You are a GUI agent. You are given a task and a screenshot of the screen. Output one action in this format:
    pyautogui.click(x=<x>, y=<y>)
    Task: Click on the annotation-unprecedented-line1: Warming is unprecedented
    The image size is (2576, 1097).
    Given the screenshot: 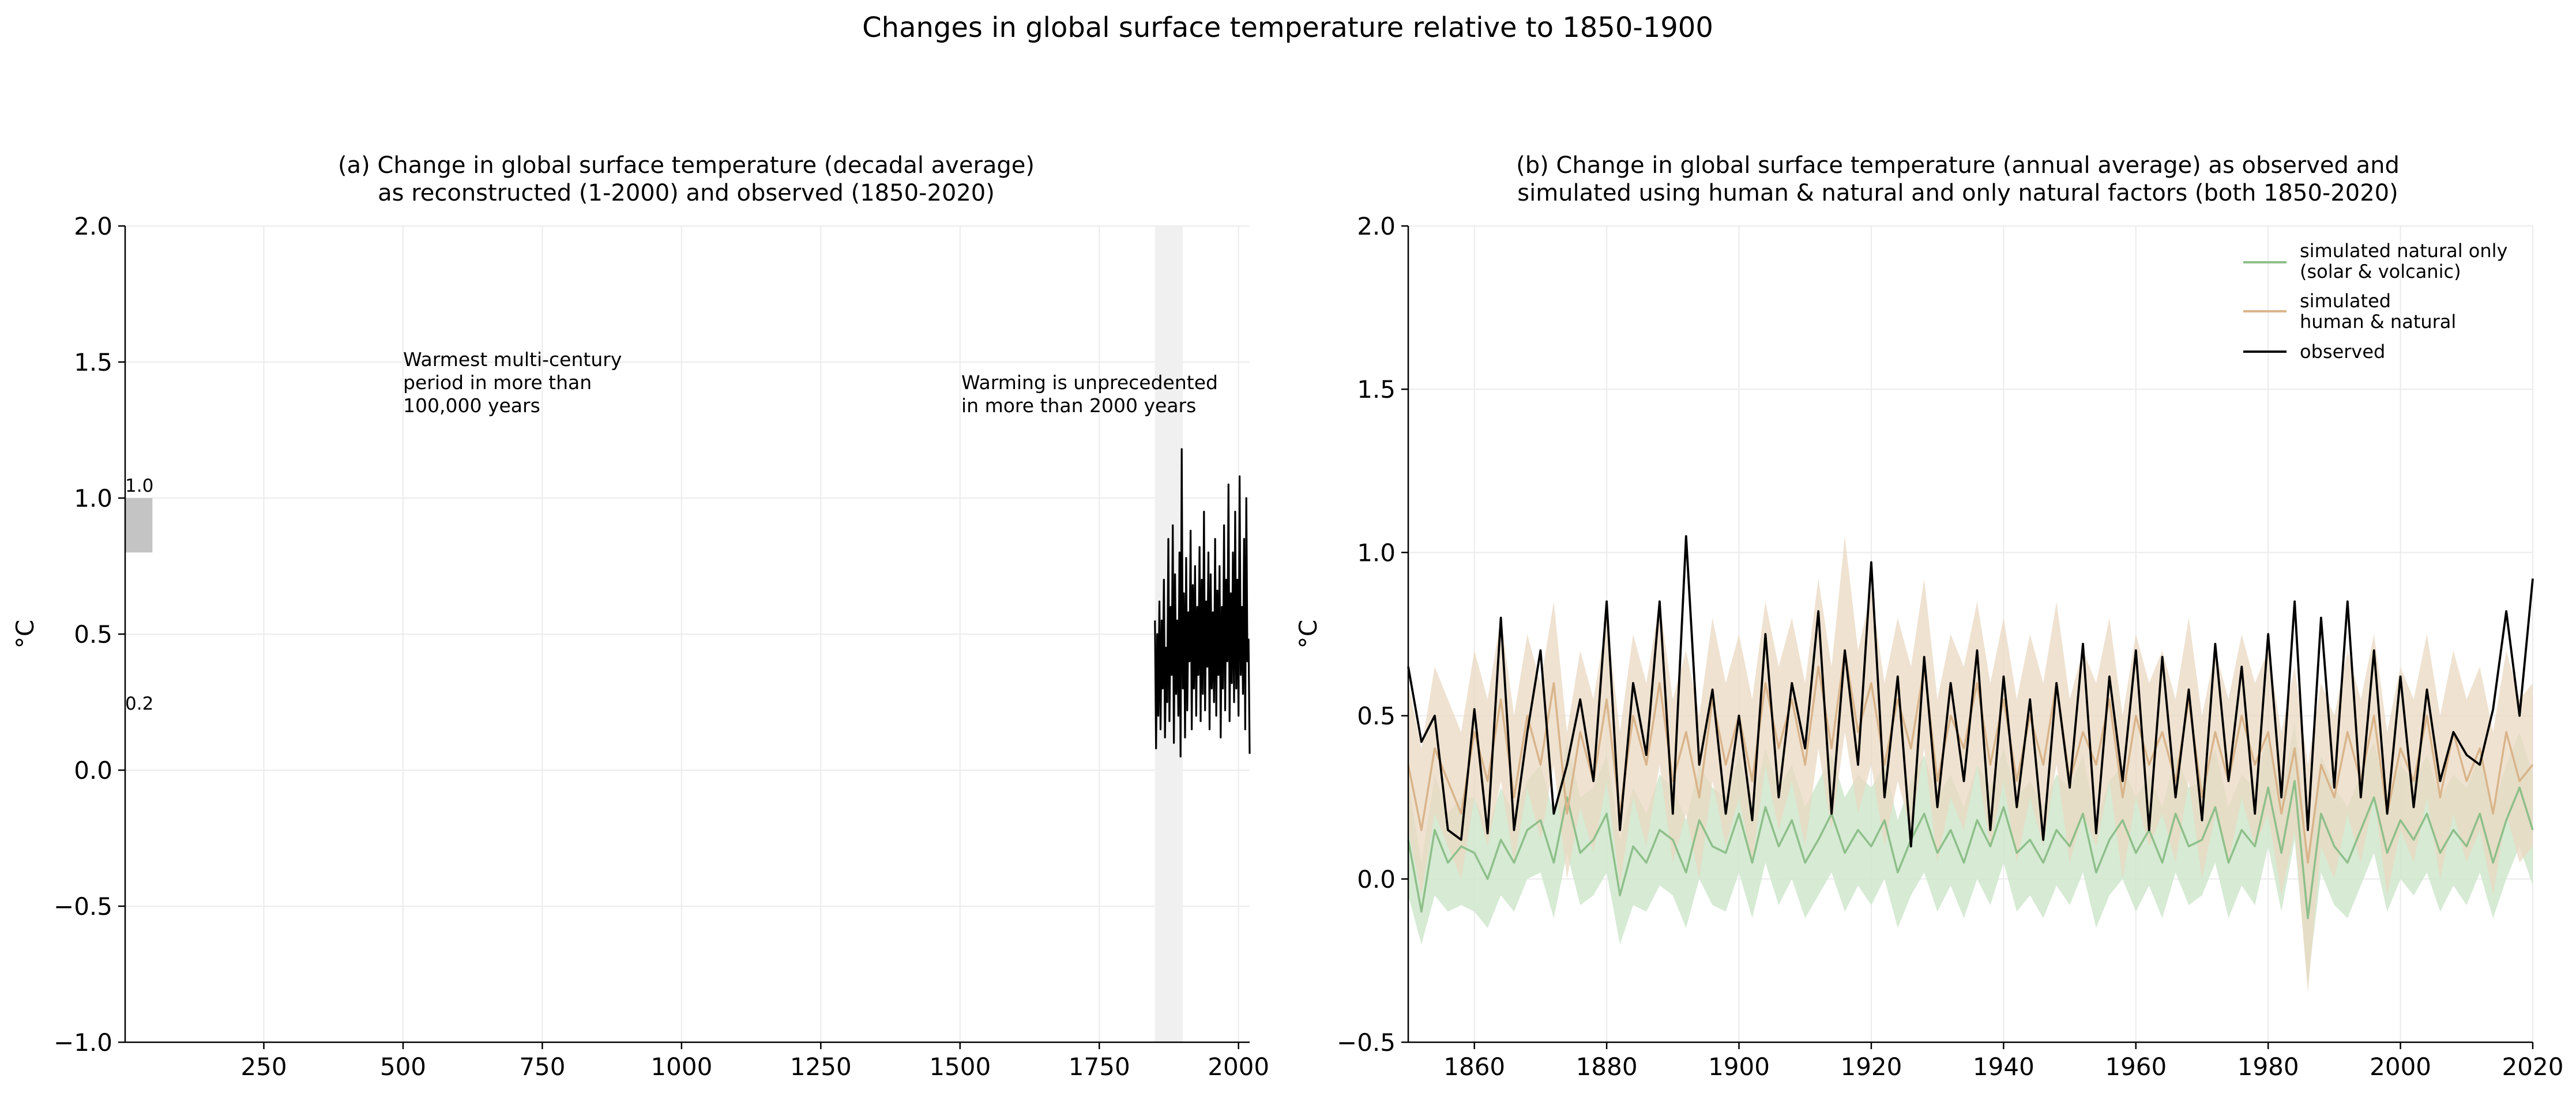 What is the action you would take?
    pyautogui.click(x=1089, y=382)
    